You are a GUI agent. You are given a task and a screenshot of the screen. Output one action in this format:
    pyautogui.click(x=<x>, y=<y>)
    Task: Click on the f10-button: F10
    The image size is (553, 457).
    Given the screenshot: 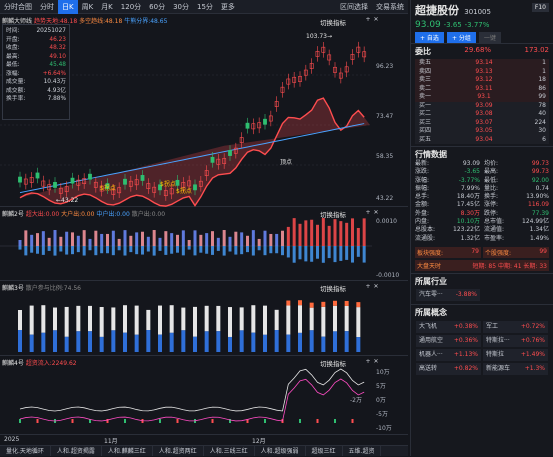 What is the action you would take?
    pyautogui.click(x=540, y=7)
    